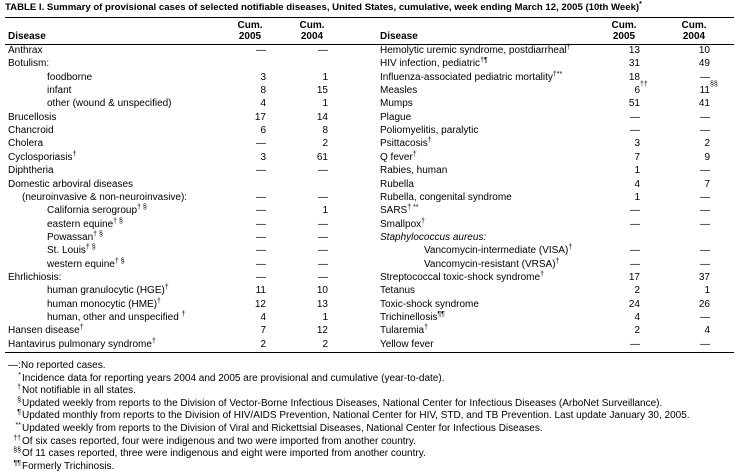 This screenshot has width=739, height=472. What do you see at coordinates (397, 185) in the screenshot?
I see `disease-name: Rubella` at bounding box center [397, 185].